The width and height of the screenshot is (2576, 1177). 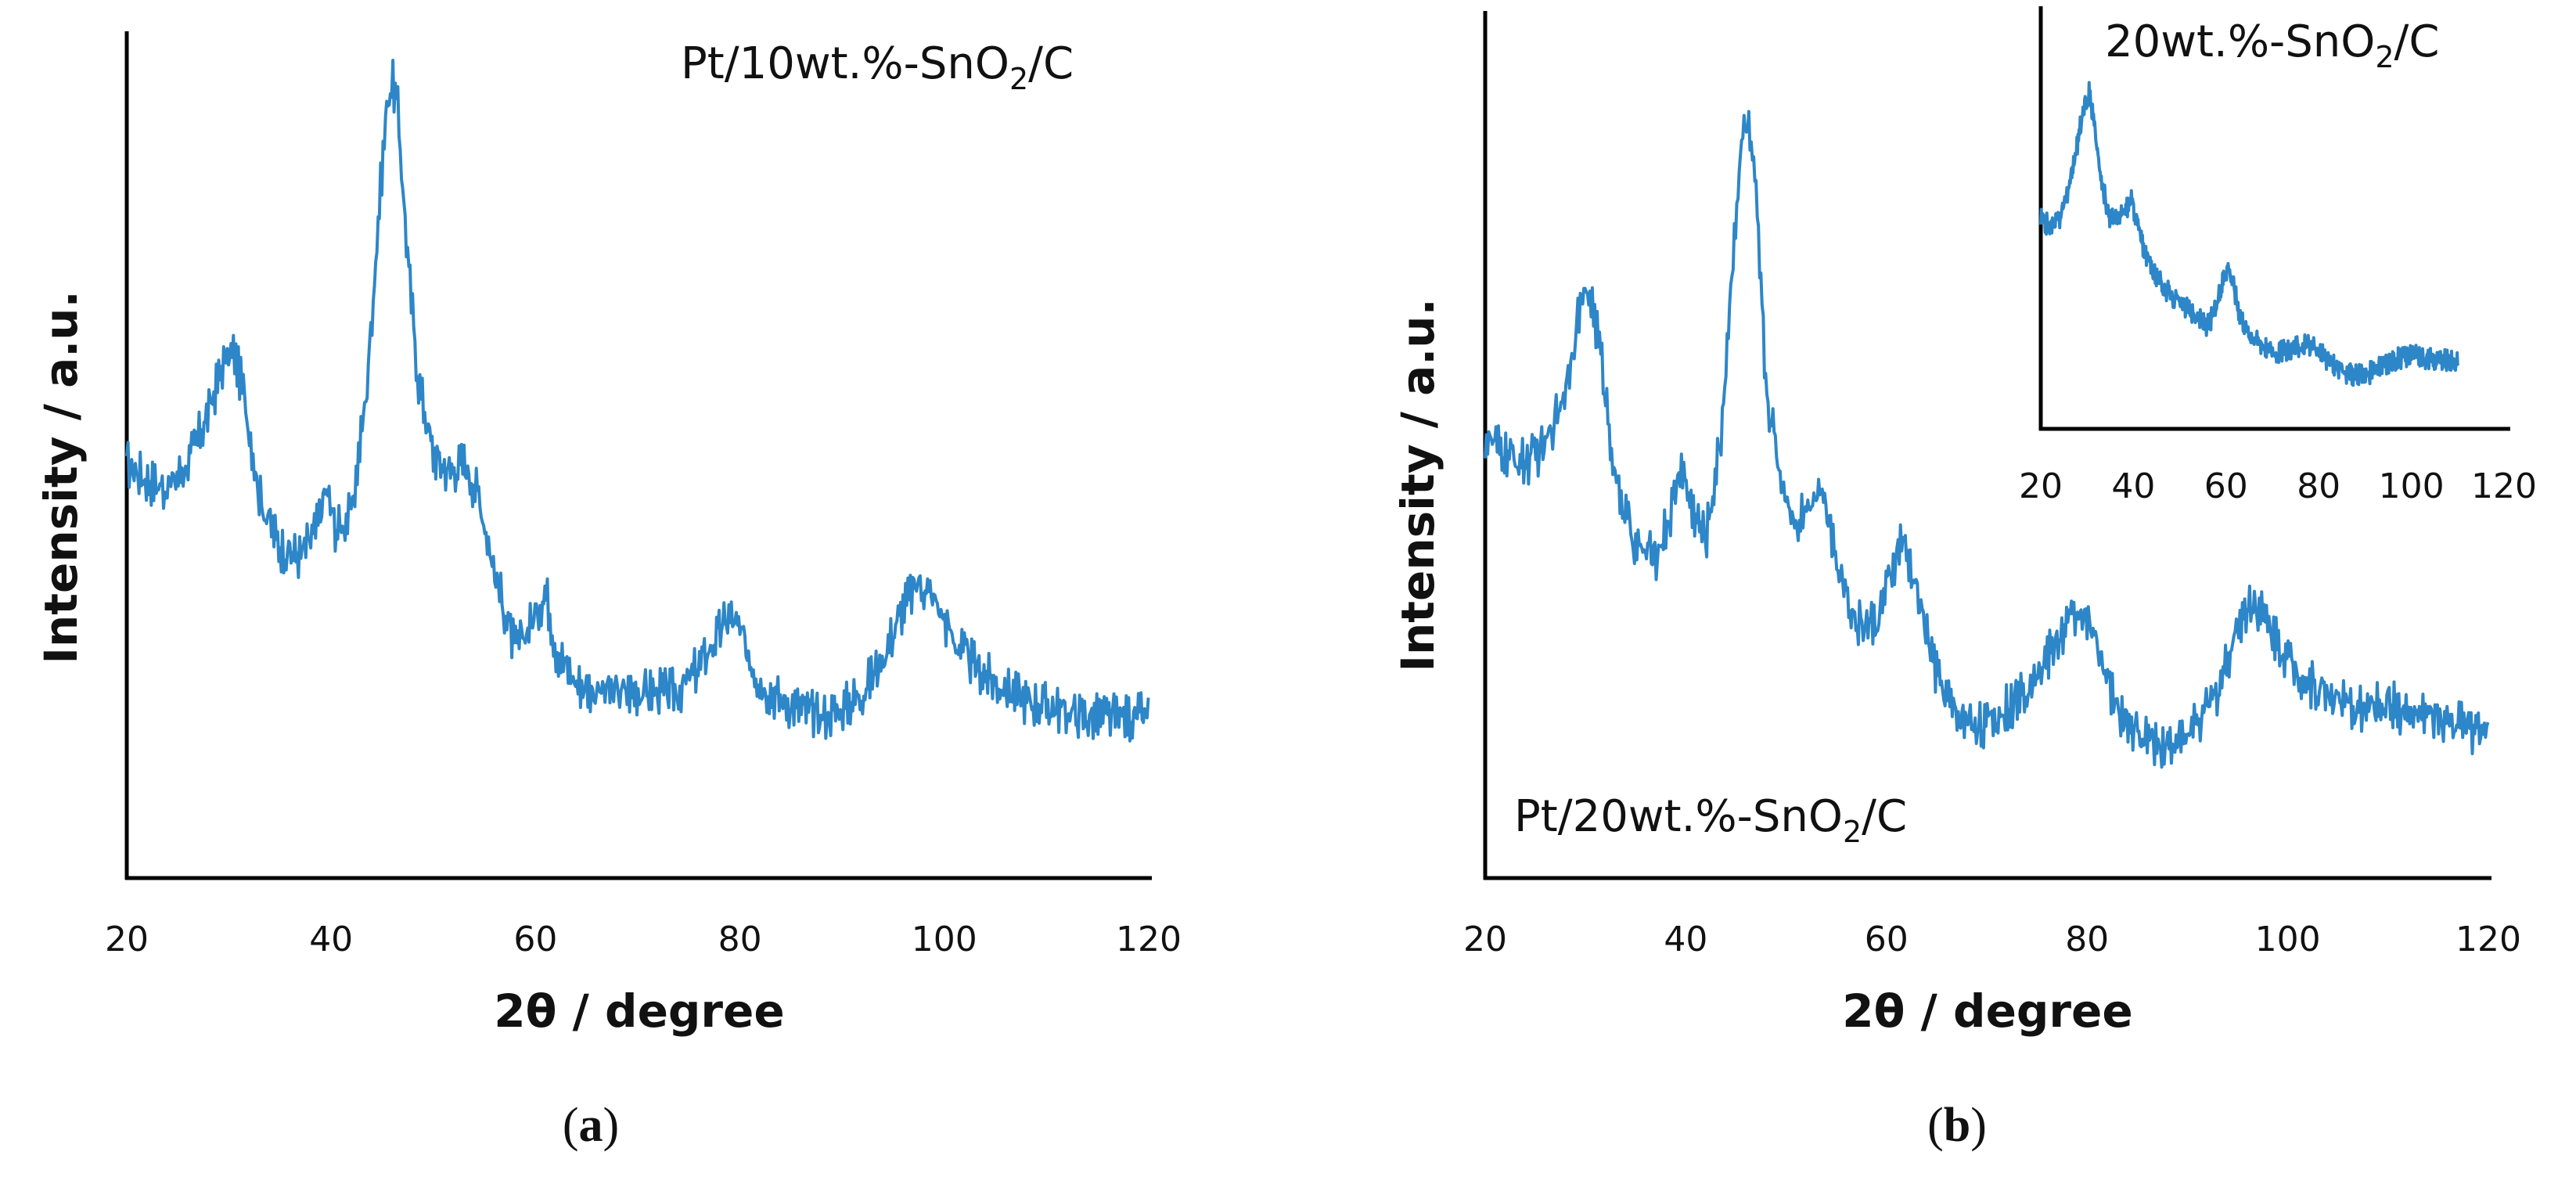 I want to click on panel-label-a: (a), so click(x=591, y=1125).